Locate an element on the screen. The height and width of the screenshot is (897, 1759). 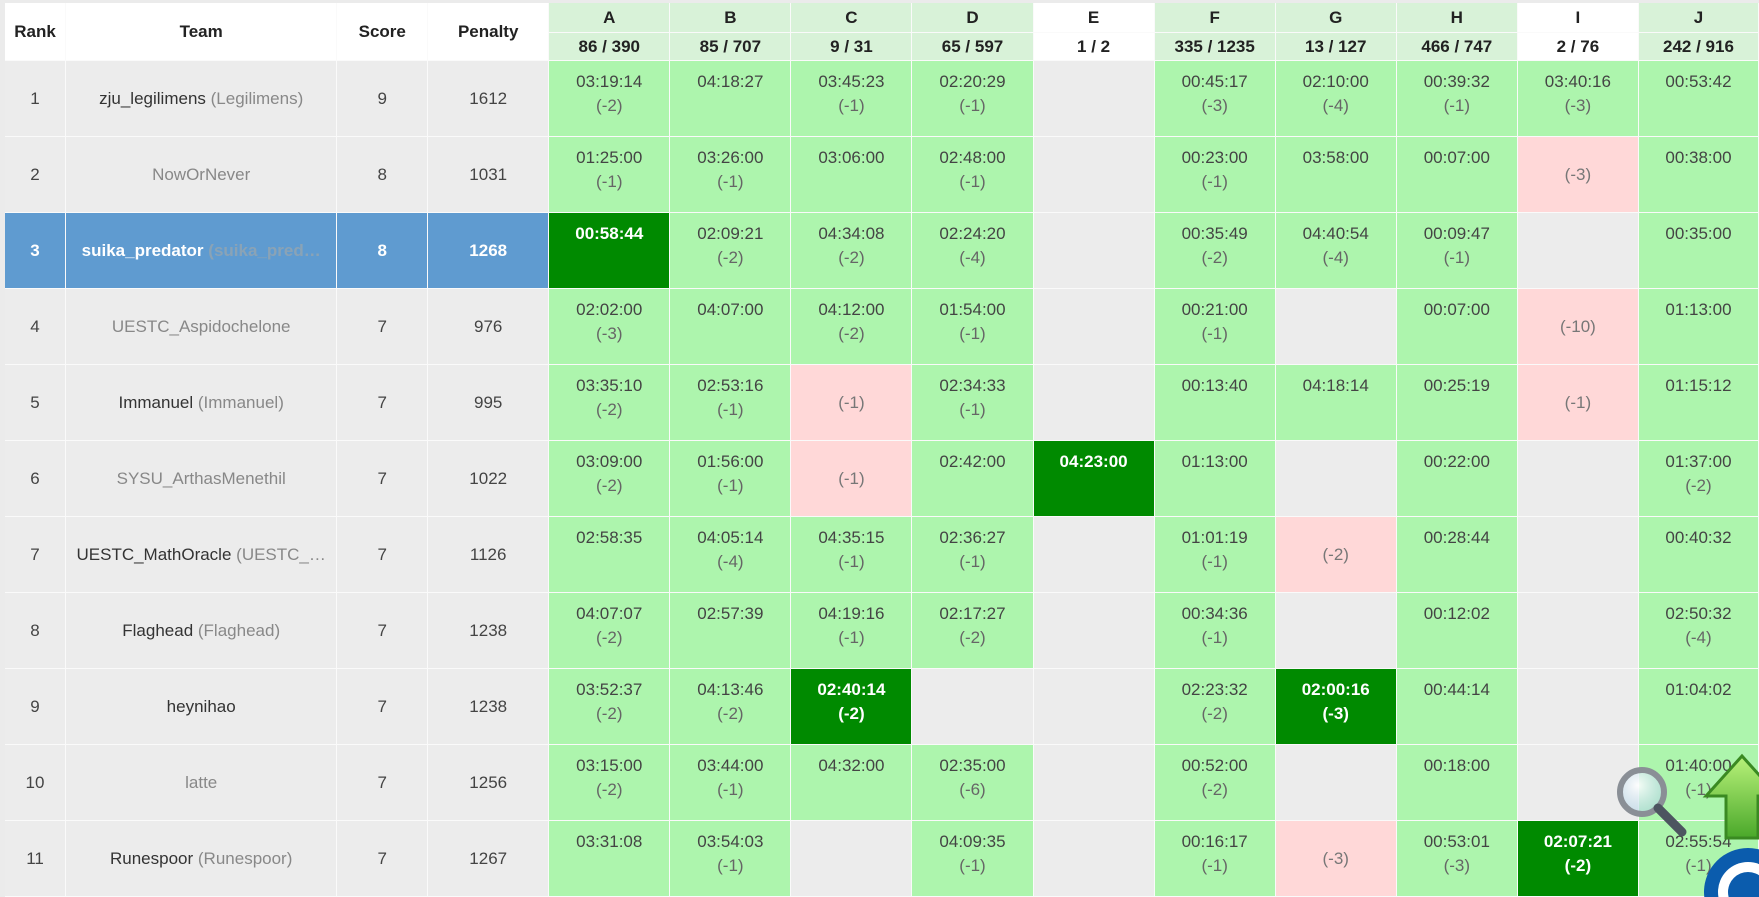
problem-f-cell: 01:13:00 is located at coordinates (1215, 478).